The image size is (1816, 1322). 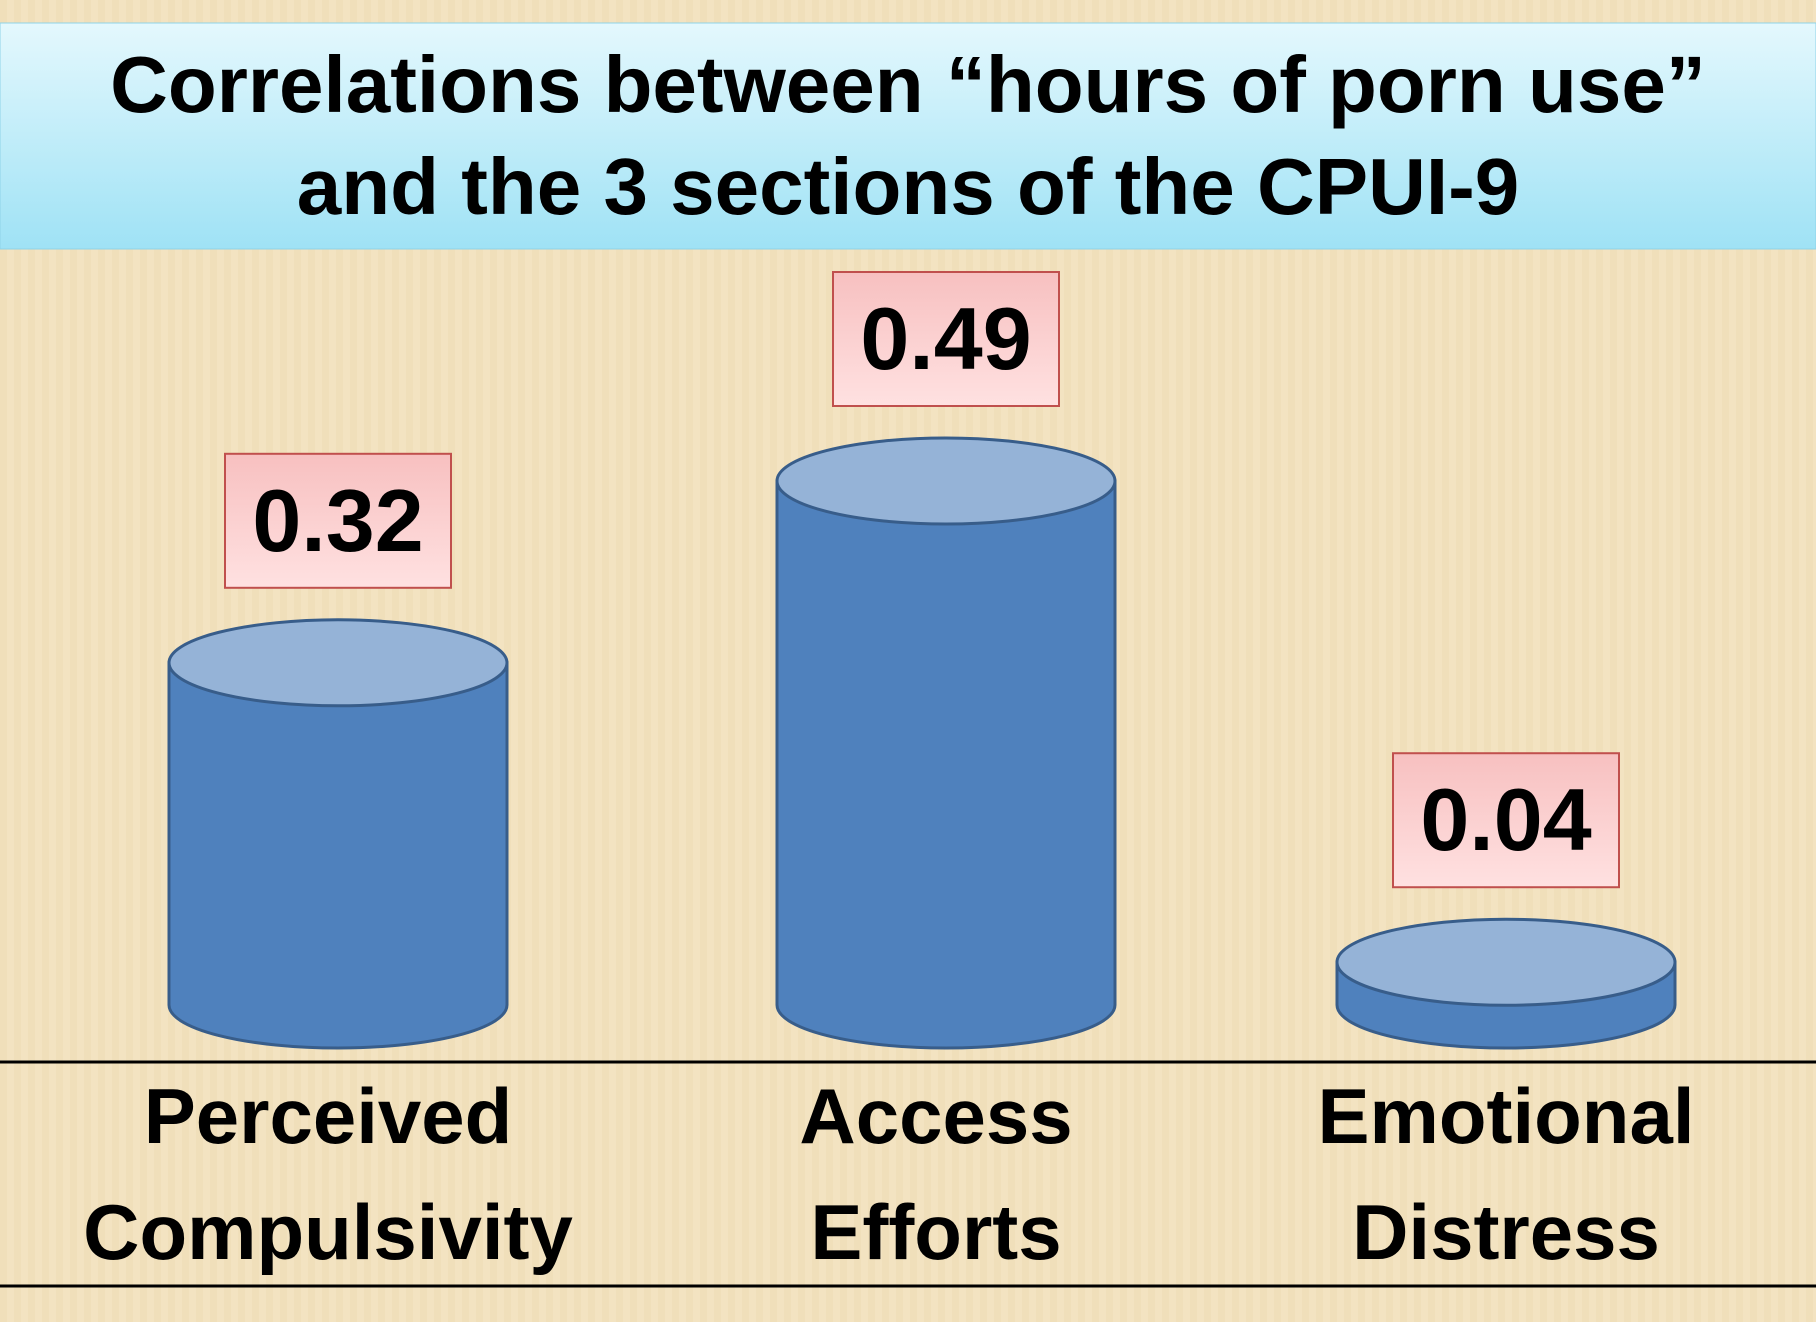 I want to click on category-label: Perceived Compulsivity, so click(x=328, y=1174).